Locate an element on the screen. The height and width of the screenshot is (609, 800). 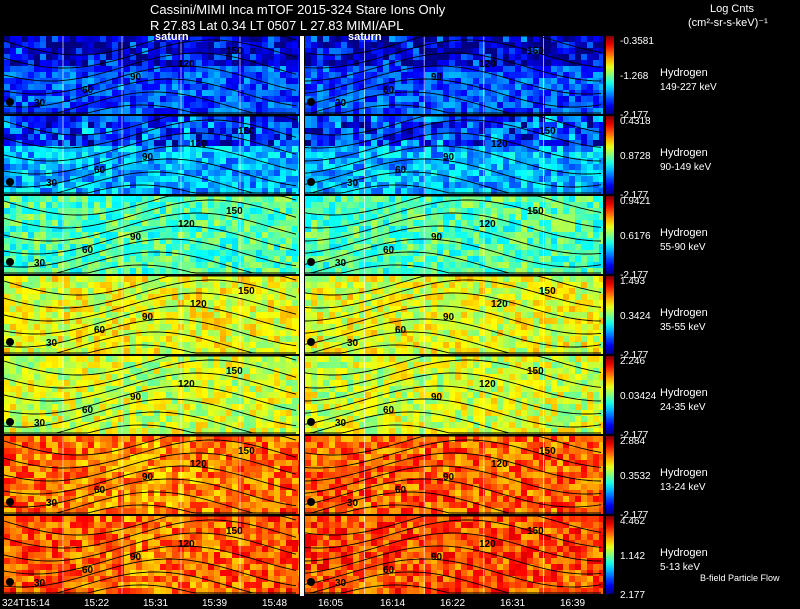
panel-energy-label: 24-35 keV is located at coordinates (683, 407).